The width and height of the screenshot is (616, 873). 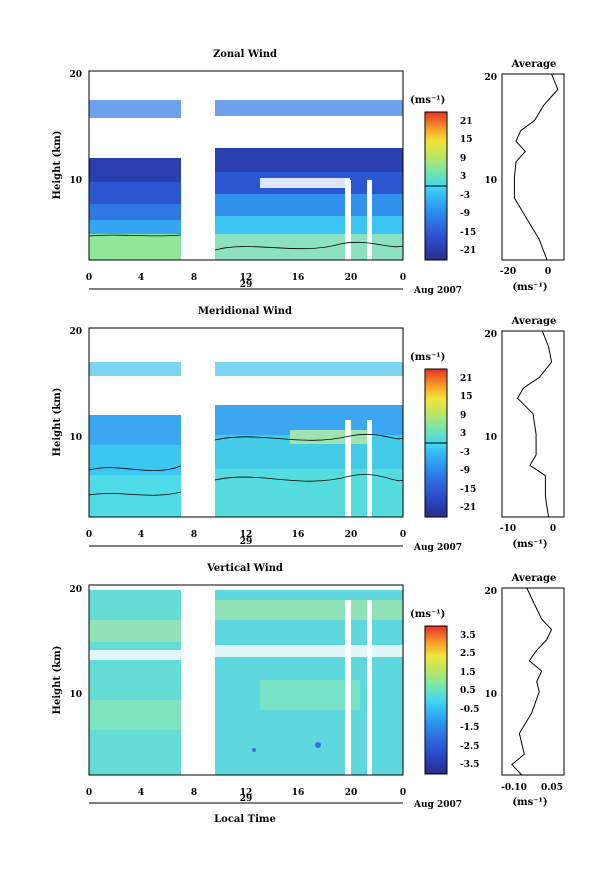 What do you see at coordinates (468, 654) in the screenshot?
I see `colorbar-tick-label: 2.5` at bounding box center [468, 654].